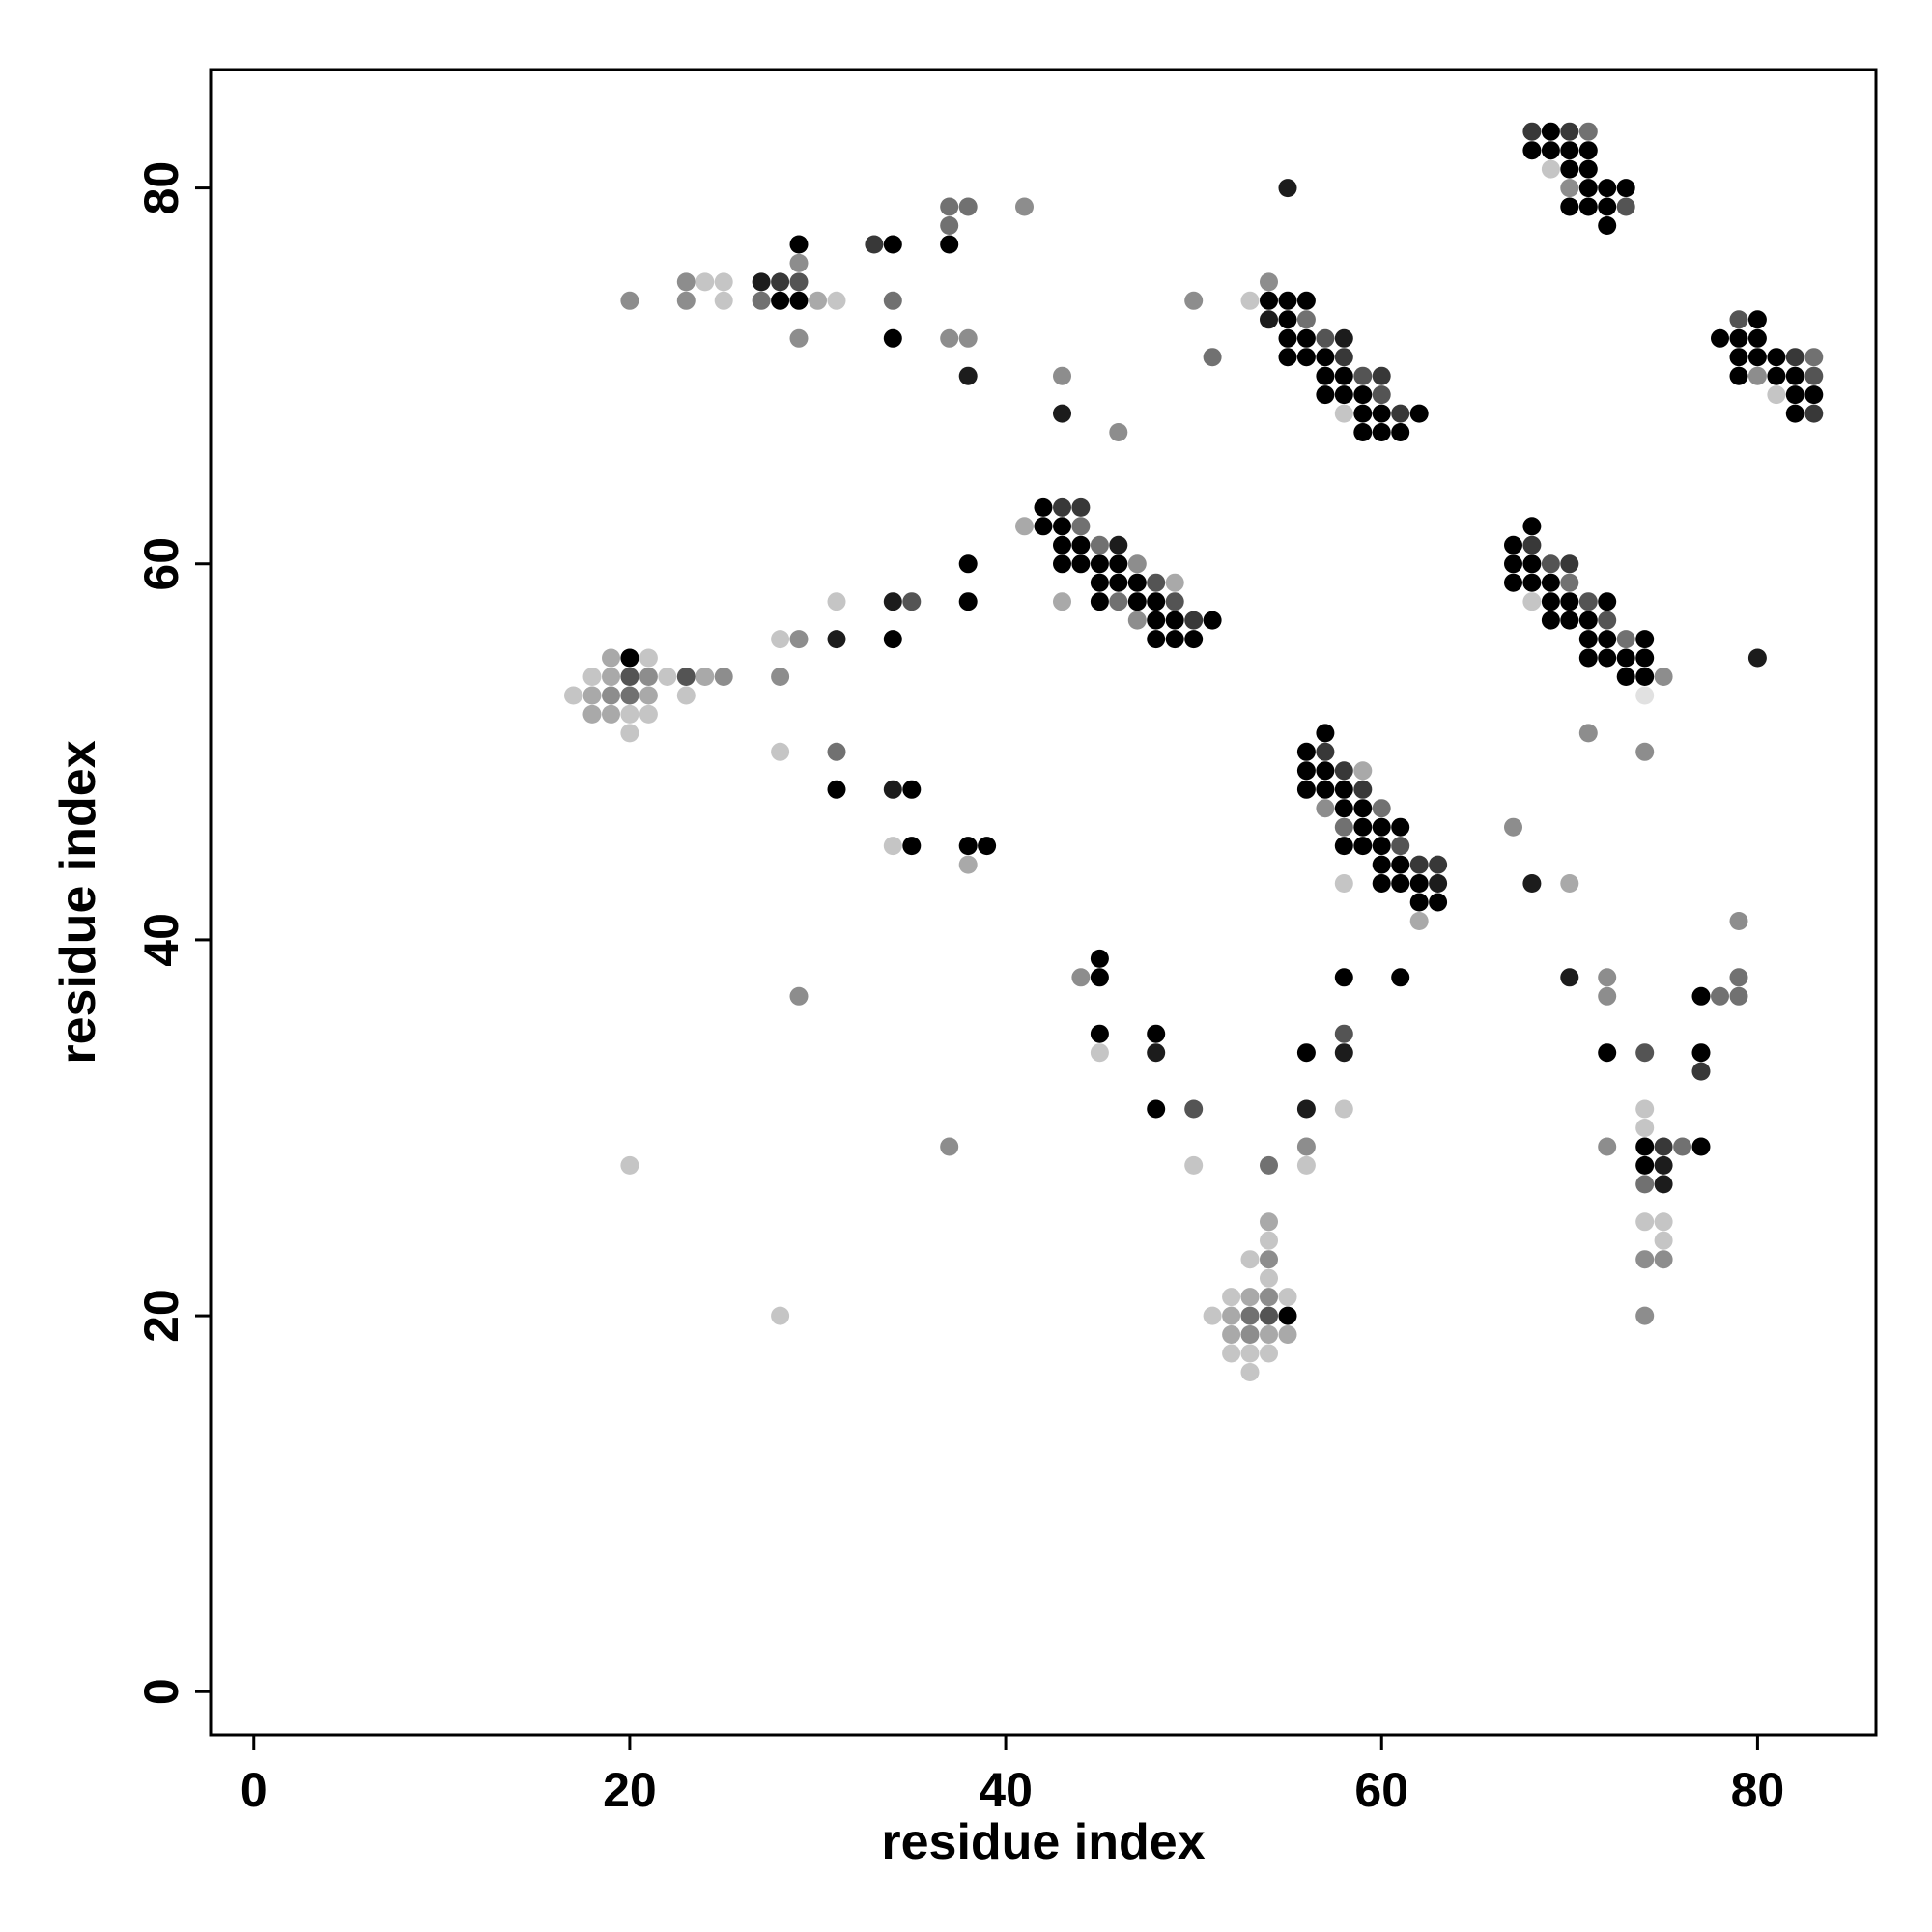  Describe the element at coordinates (1012, 1776) in the screenshot. I see `x-axis: 0 20 40 60 80` at that location.